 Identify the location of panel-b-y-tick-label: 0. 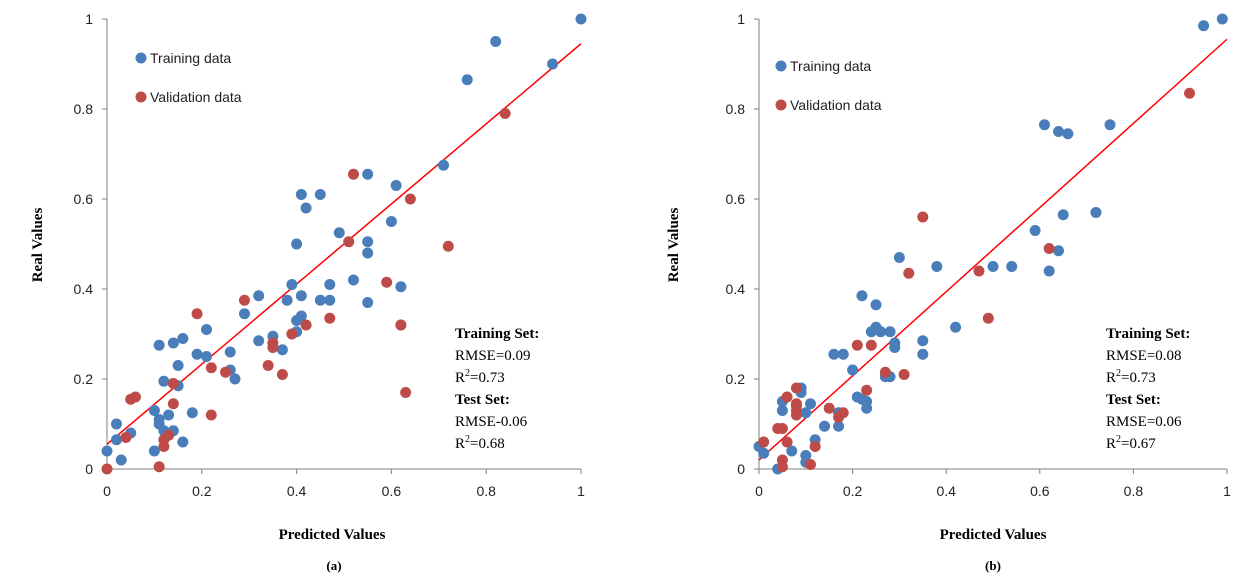
(741, 469).